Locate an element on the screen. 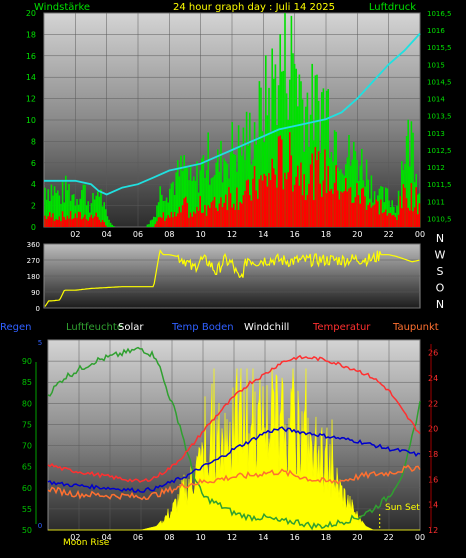 The height and width of the screenshot is (558, 466). legend-solar: Solar is located at coordinates (131, 327).